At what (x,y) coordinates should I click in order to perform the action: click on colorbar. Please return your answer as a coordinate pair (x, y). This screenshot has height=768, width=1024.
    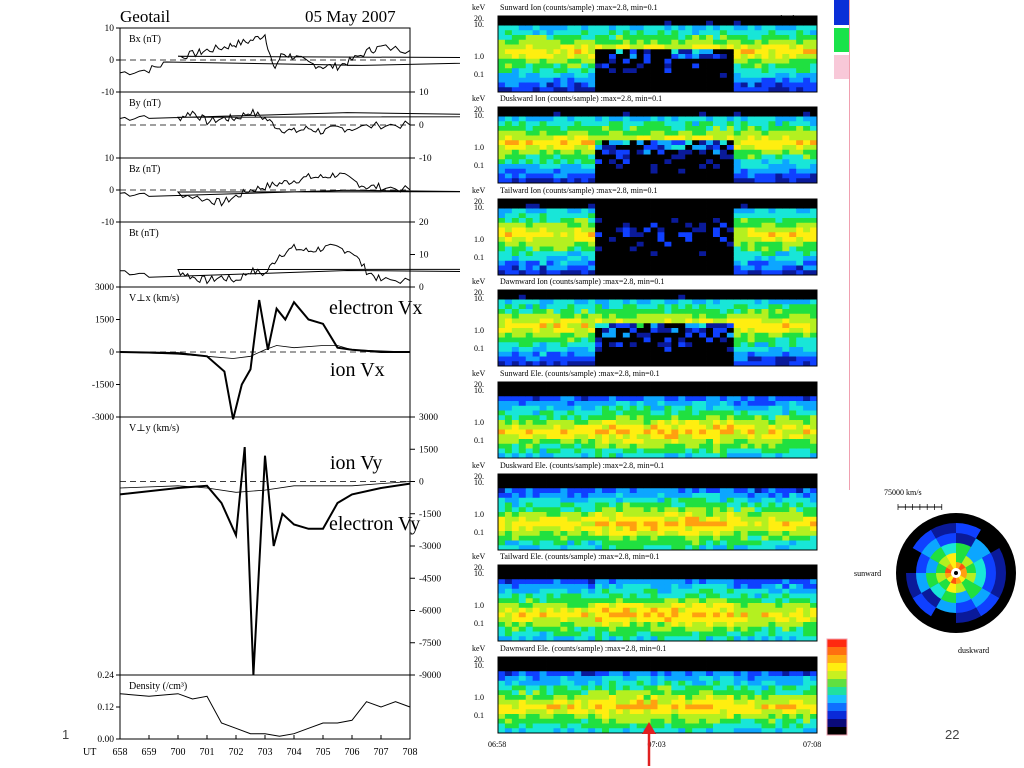
    Looking at the image, I should click on (837, 687).